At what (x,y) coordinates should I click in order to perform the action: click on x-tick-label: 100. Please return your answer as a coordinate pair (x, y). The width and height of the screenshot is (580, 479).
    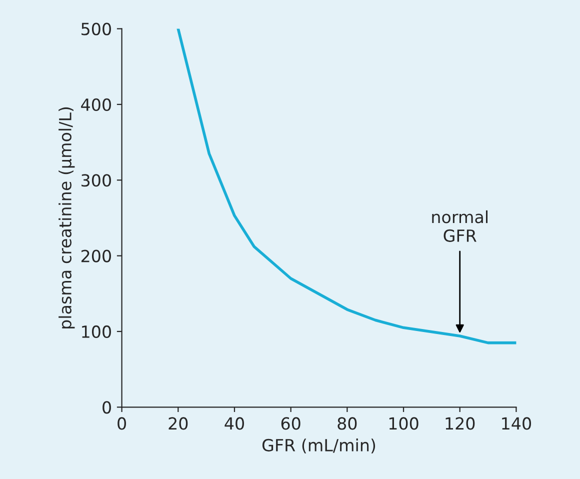
    Looking at the image, I should click on (403, 423).